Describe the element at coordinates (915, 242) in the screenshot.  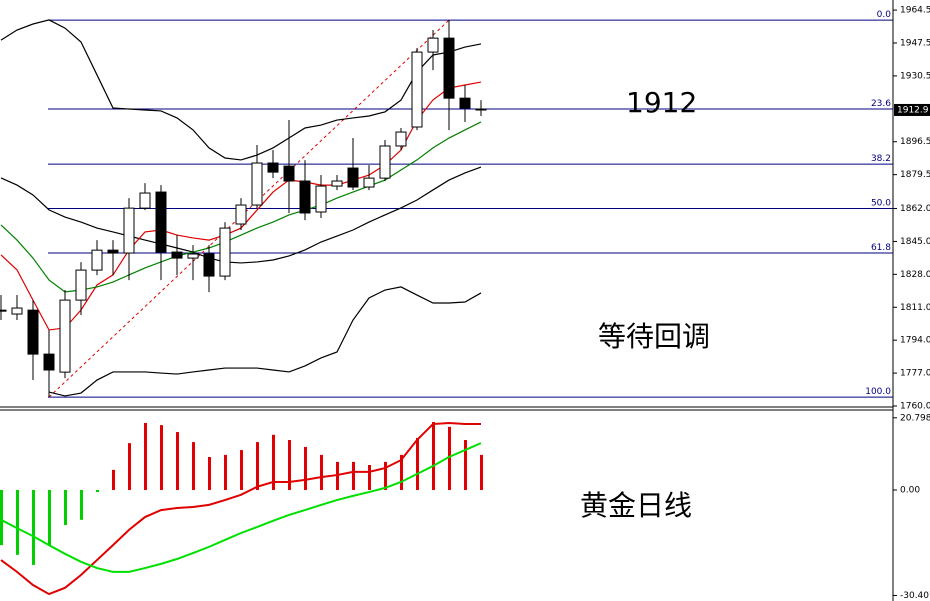
I see `y-tick-label: 1845.0` at that location.